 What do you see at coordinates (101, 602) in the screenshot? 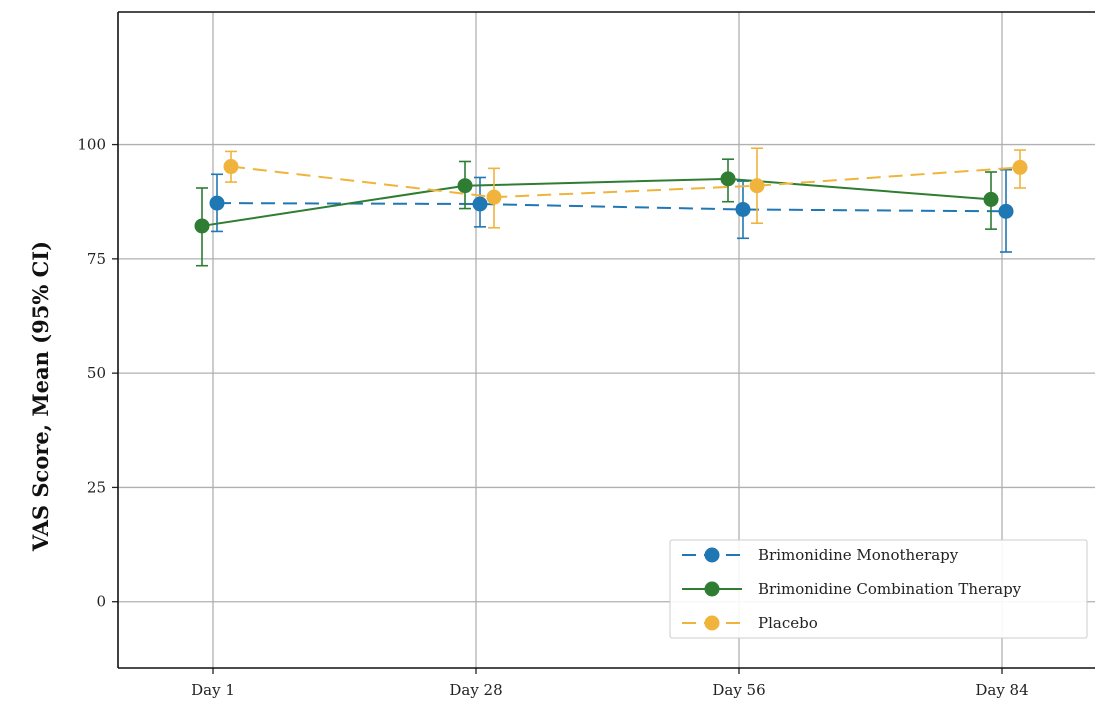
I see `y-tick-label: 0` at bounding box center [101, 602].